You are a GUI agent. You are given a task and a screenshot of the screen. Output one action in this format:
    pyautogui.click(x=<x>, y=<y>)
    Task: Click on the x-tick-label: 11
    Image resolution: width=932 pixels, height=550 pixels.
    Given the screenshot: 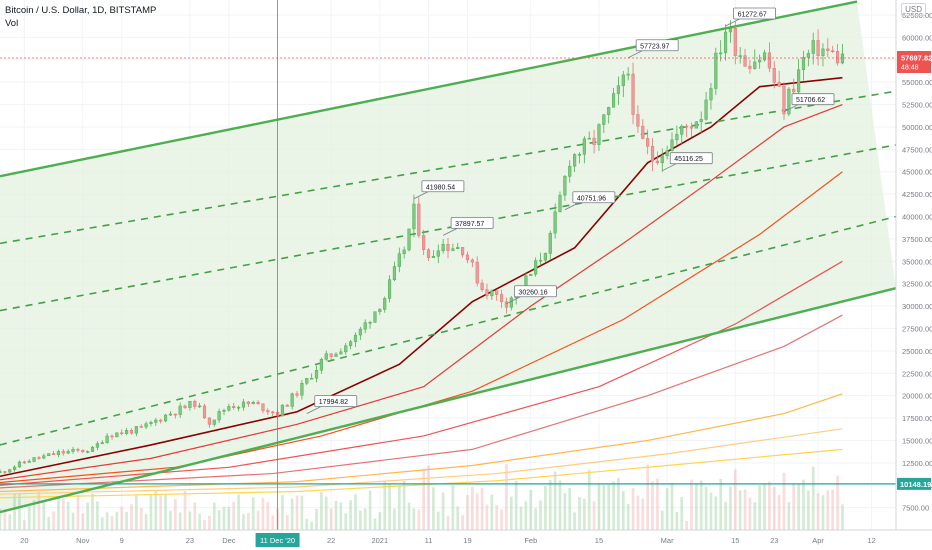 What is the action you would take?
    pyautogui.click(x=429, y=540)
    